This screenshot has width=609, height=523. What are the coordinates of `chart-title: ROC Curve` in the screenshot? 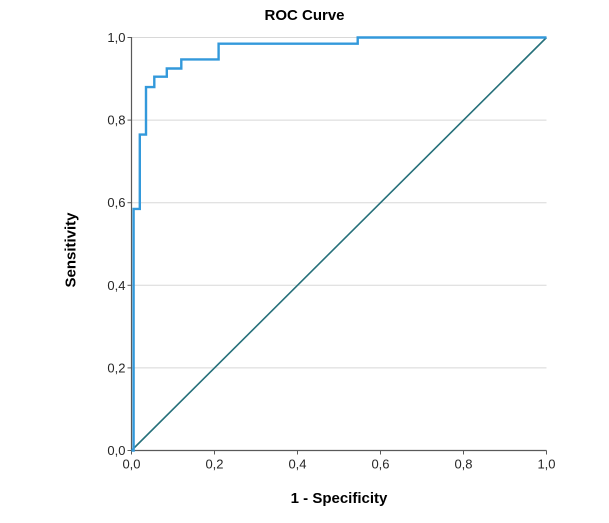 It's located at (304, 15).